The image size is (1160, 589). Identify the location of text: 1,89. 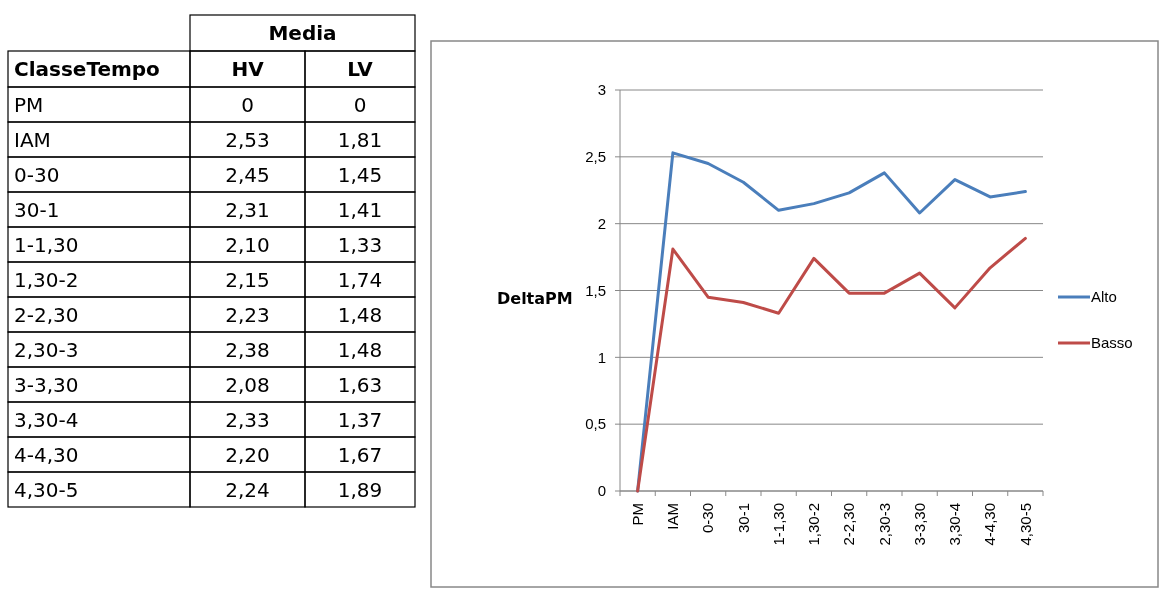
(360, 489).